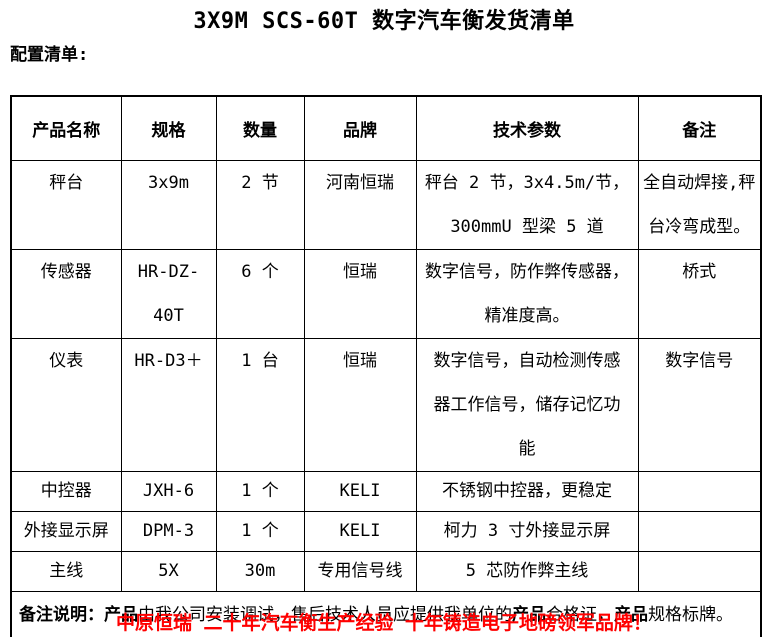  Describe the element at coordinates (527, 491) in the screenshot. I see `cell-tech-params: 不锈钢中控器，更稳定` at that location.